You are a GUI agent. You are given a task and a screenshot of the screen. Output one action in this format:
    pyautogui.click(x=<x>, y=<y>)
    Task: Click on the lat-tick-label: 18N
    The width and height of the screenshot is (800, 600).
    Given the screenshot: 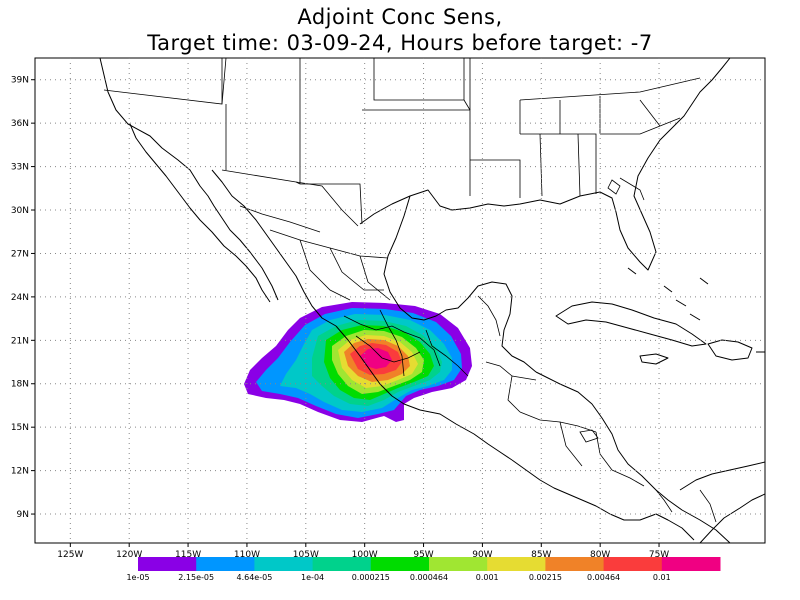 What is the action you would take?
    pyautogui.click(x=20, y=385)
    